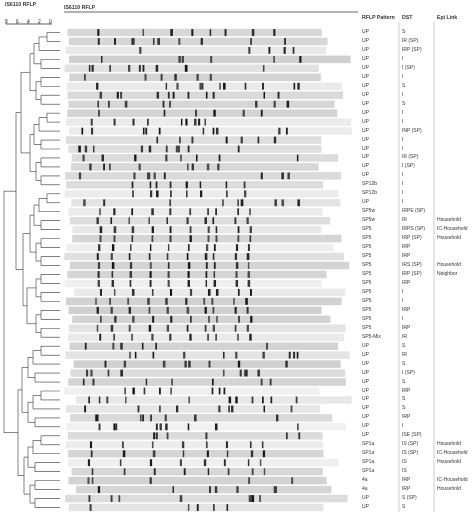 The height and width of the screenshot is (520, 474). Describe the element at coordinates (368, 444) in the screenshot. I see `row-pattern: SP1a` at that location.